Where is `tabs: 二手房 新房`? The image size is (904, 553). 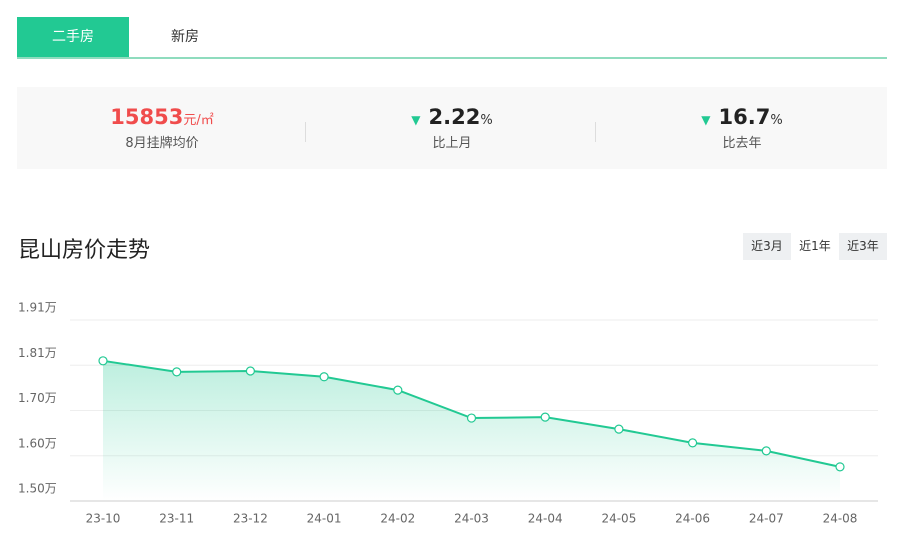
tabs: 二手房 新房 is located at coordinates (452, 38).